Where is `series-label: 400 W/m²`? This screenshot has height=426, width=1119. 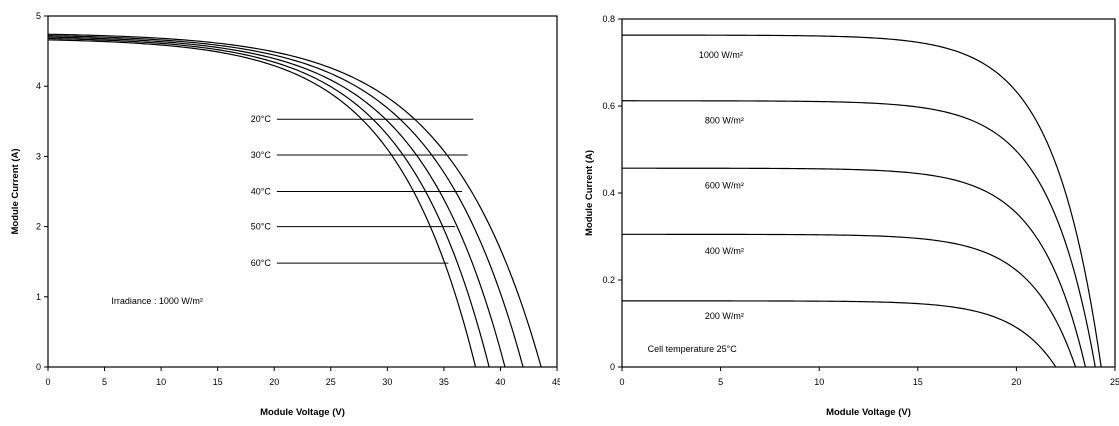
series-label: 400 W/m² is located at coordinates (724, 251).